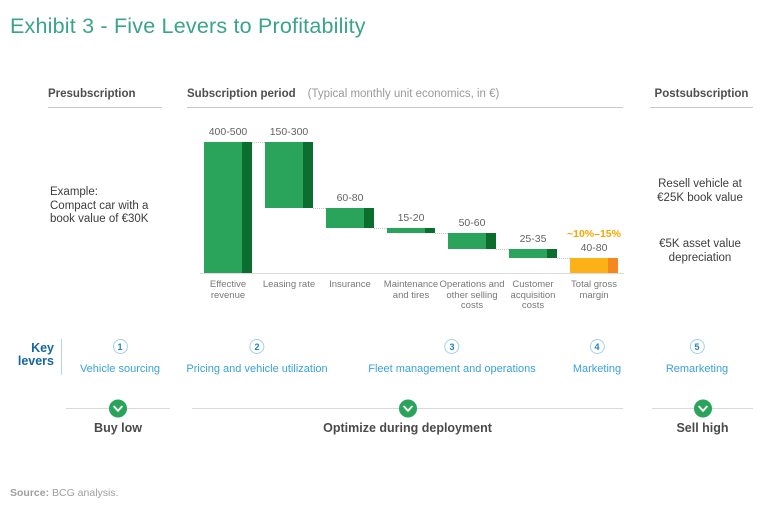  I want to click on postsubscription-label: Postsubscription, so click(701, 94).